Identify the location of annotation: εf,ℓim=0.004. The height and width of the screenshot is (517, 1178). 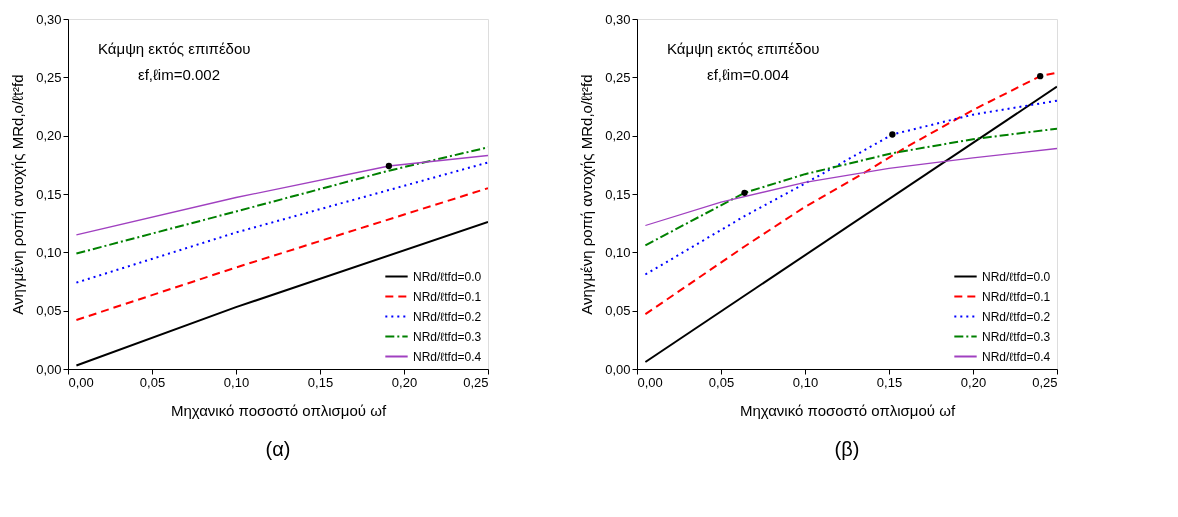
(748, 74).